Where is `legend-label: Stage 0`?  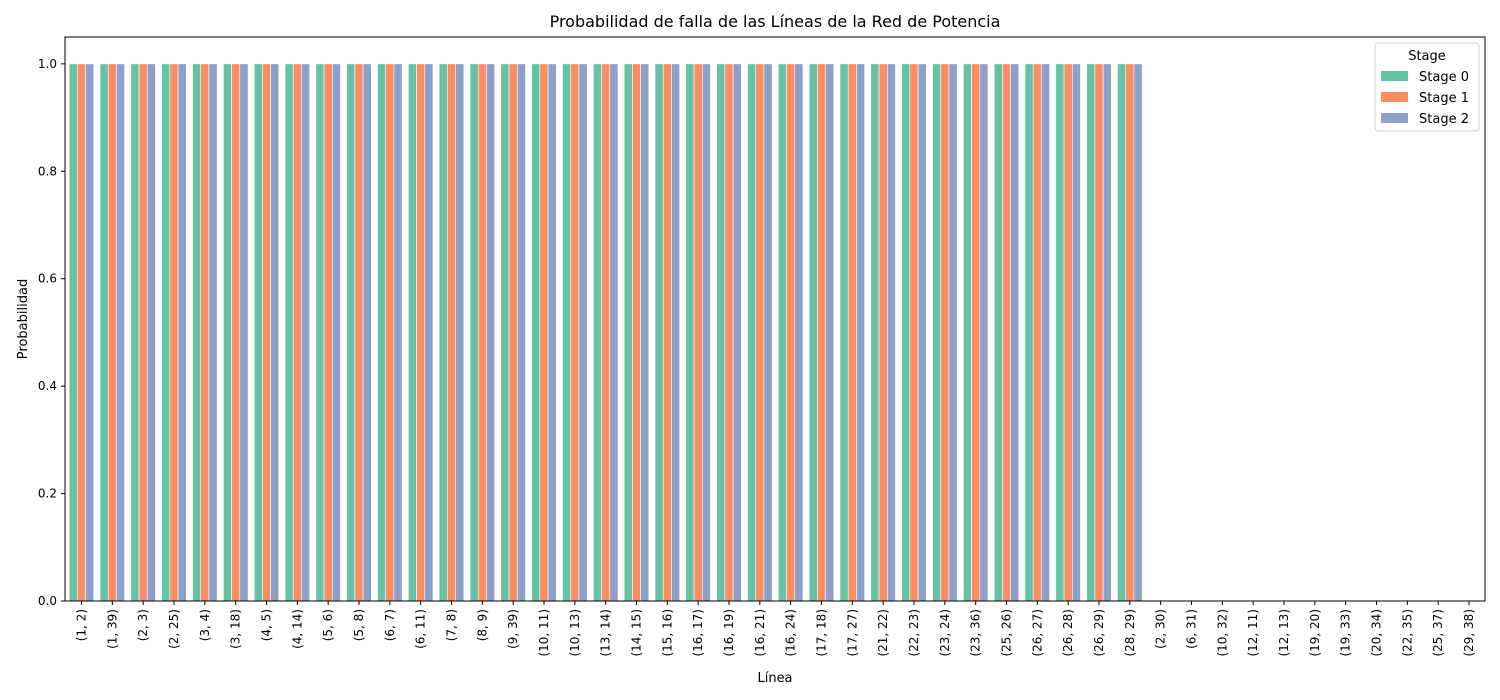
legend-label: Stage 0 is located at coordinates (1444, 77).